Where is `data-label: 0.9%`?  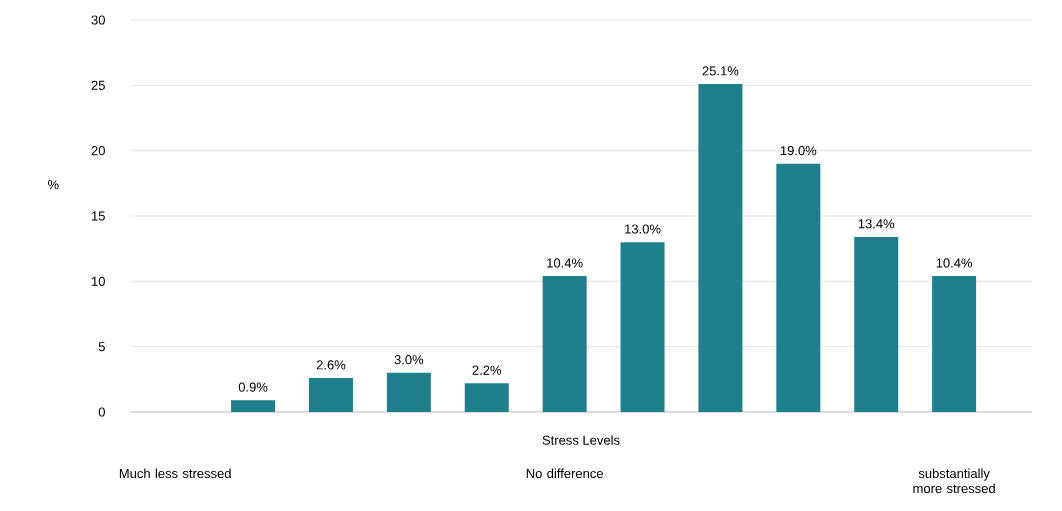 data-label: 0.9% is located at coordinates (253, 387).